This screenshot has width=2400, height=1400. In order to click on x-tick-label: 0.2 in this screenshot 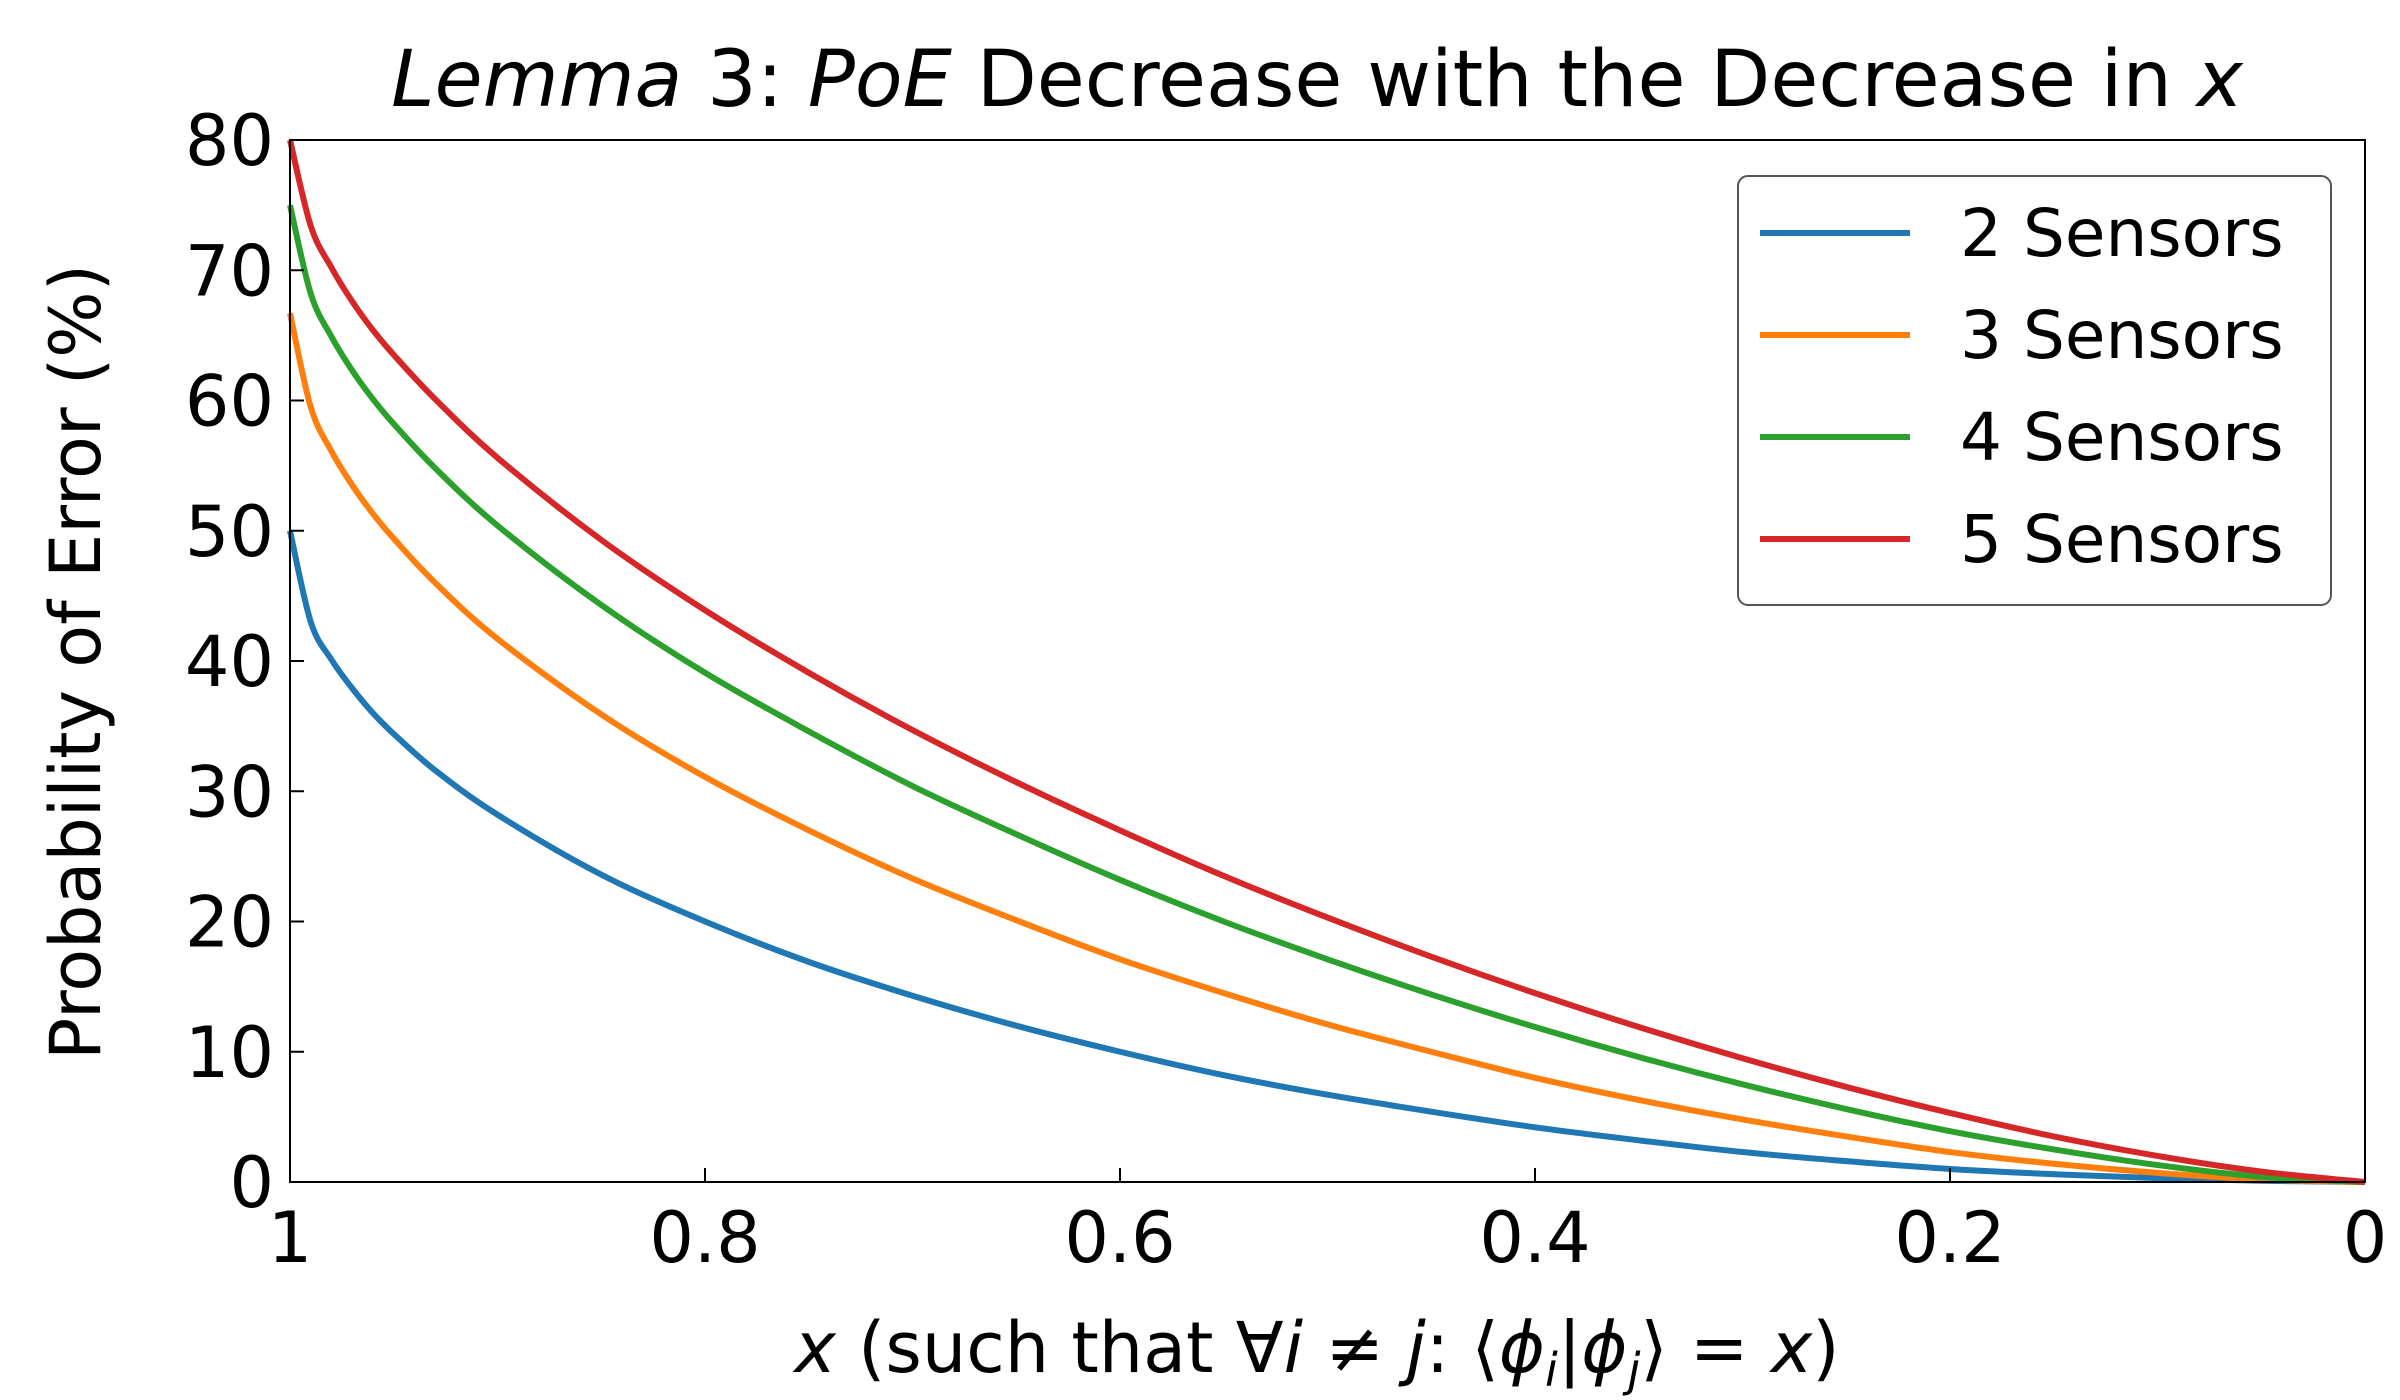, I will do `click(1949, 1238)`.